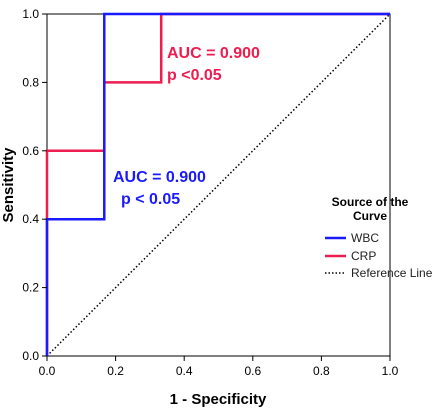 The height and width of the screenshot is (410, 440). What do you see at coordinates (159, 177) in the screenshot?
I see `wbc-auc-label: AUC = 0.900` at bounding box center [159, 177].